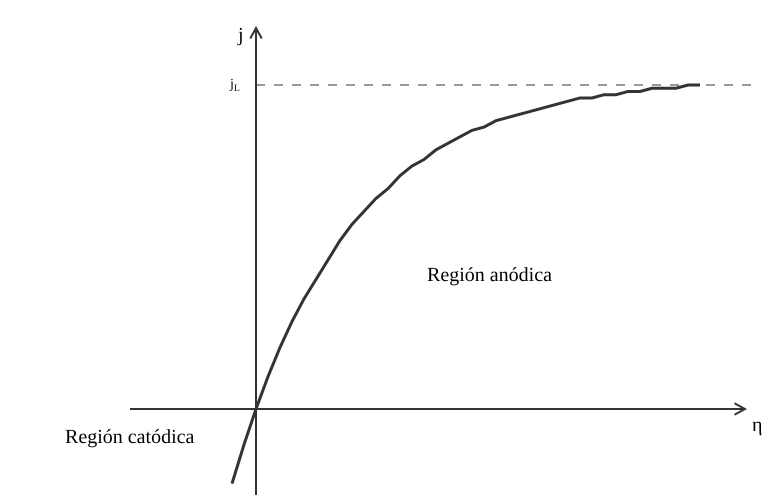 This screenshot has height=495, width=779. What do you see at coordinates (757, 425) in the screenshot?
I see `x-axis-title: η` at bounding box center [757, 425].